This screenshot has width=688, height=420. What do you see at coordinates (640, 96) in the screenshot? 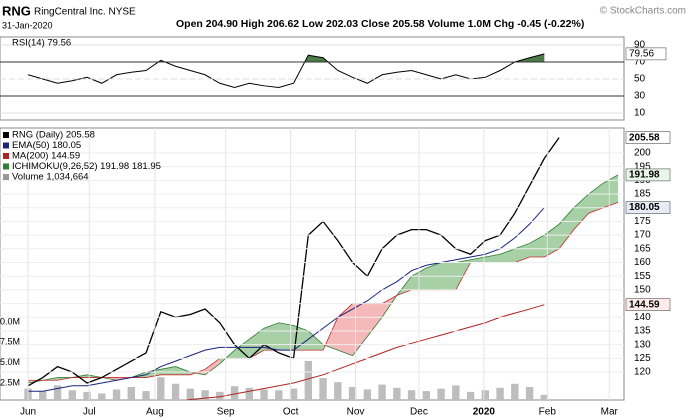
I see `rsi-tick-label: 30` at bounding box center [640, 96].